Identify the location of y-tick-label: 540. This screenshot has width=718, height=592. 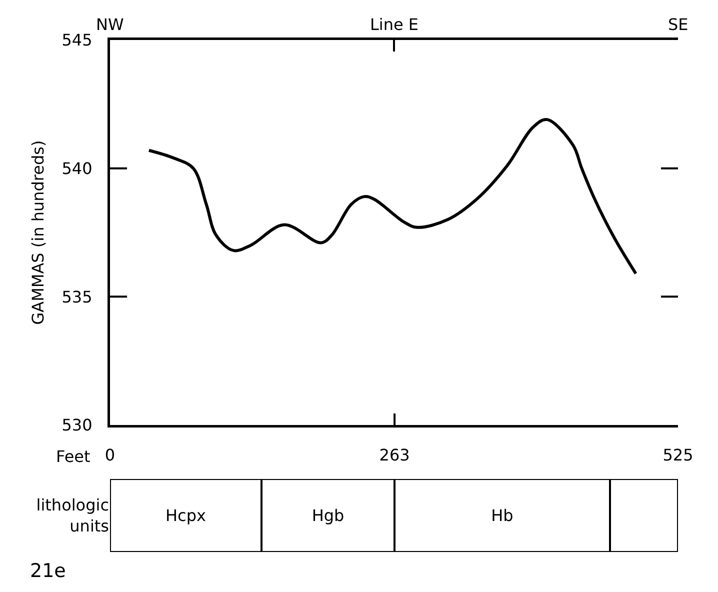
(77, 168).